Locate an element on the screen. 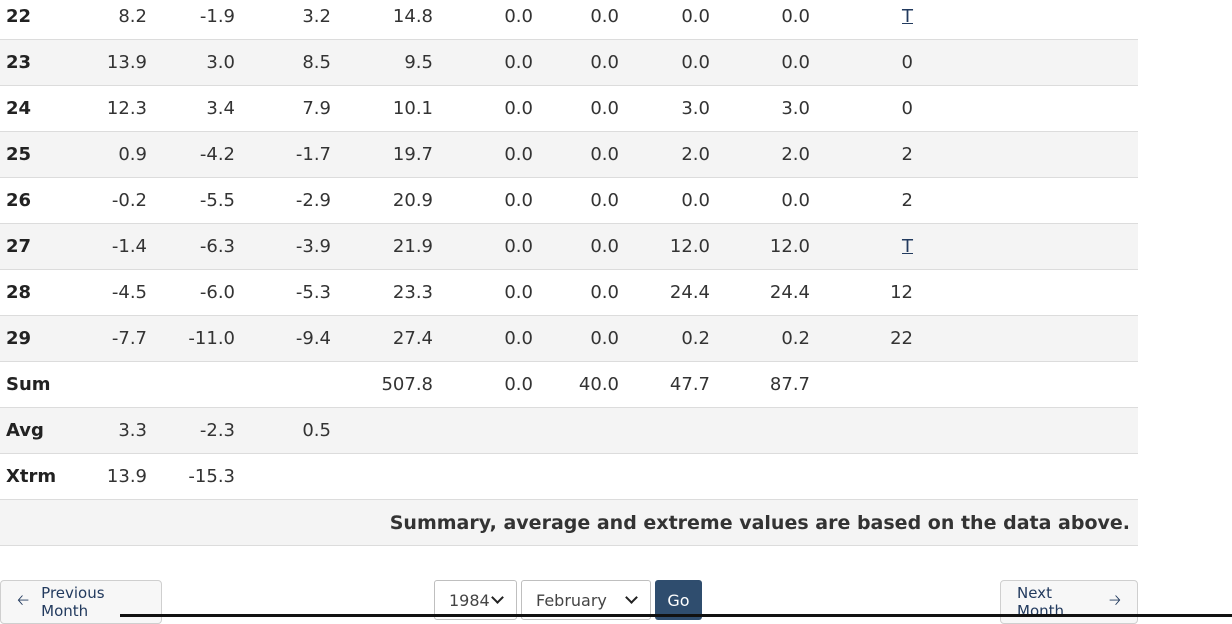 The height and width of the screenshot is (624, 1232). table-cell: 0.2 is located at coordinates (760, 338).